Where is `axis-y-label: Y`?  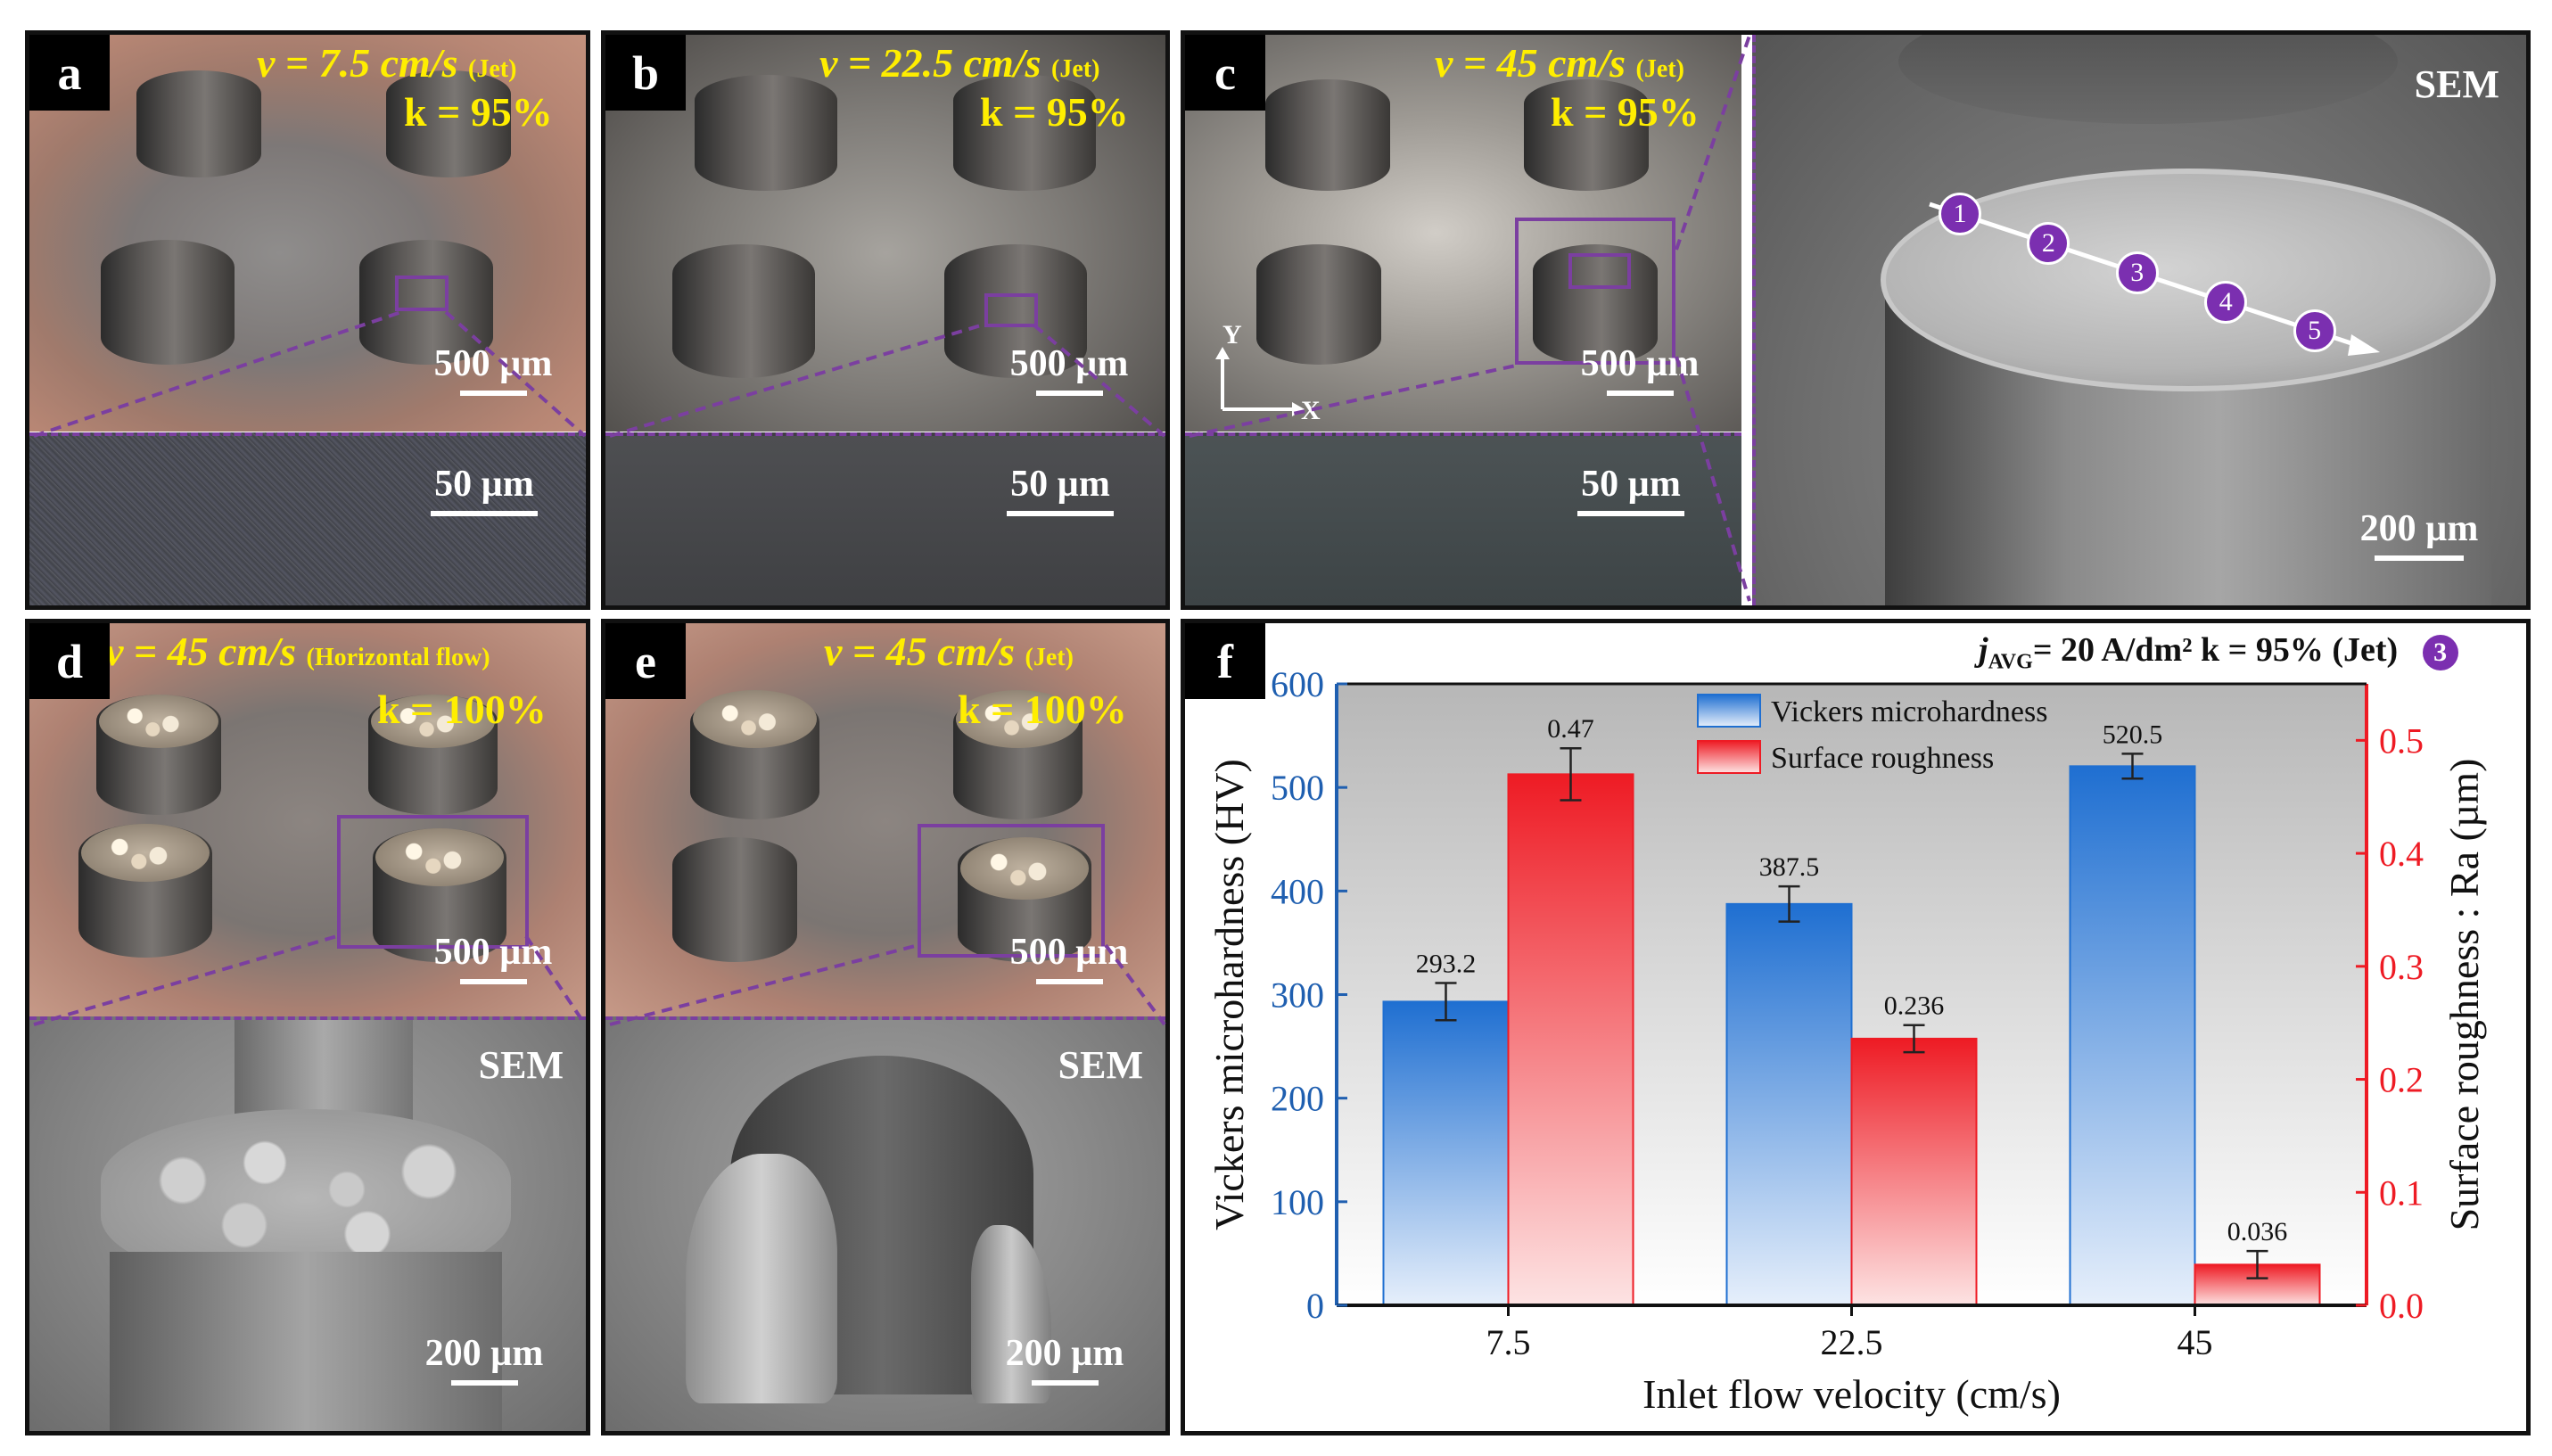
axis-y-label: Y is located at coordinates (1232, 335).